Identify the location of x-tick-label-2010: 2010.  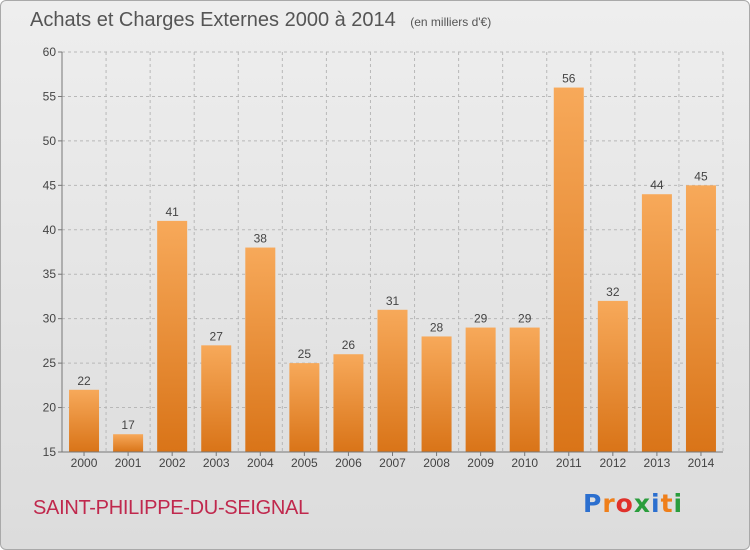
(524, 463).